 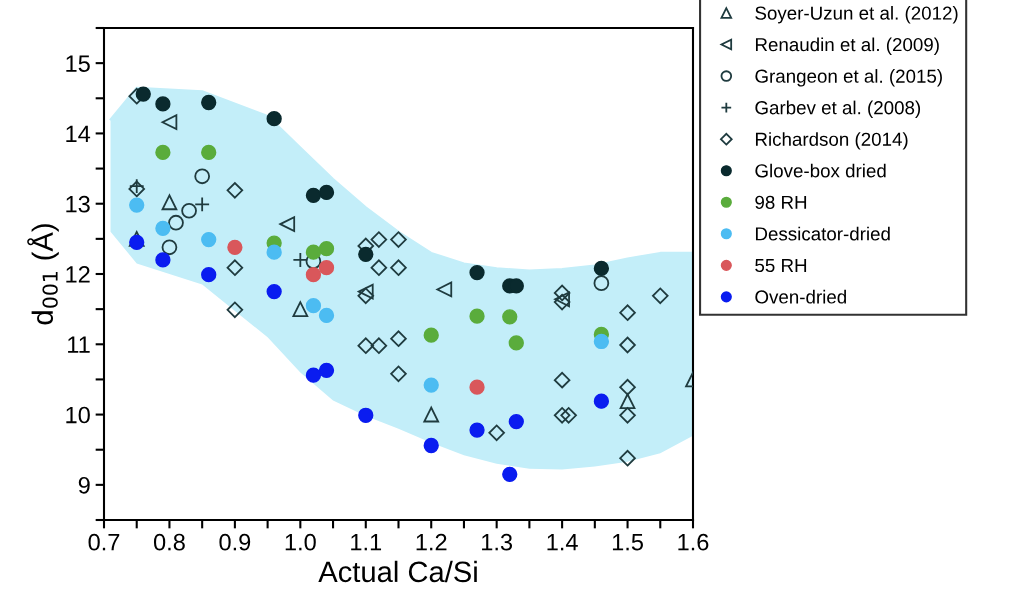 I want to click on y-tick-label: 14, so click(x=78, y=133).